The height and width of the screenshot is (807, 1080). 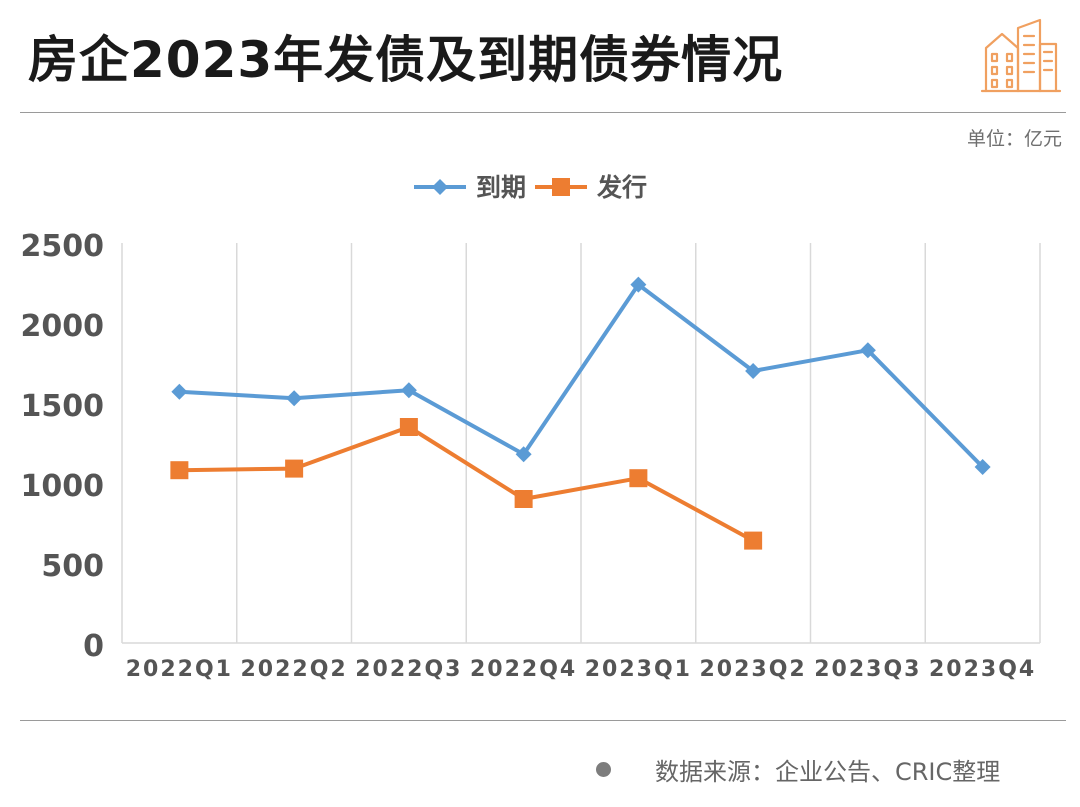 I want to click on y-tick-label: 1000, so click(x=63, y=486).